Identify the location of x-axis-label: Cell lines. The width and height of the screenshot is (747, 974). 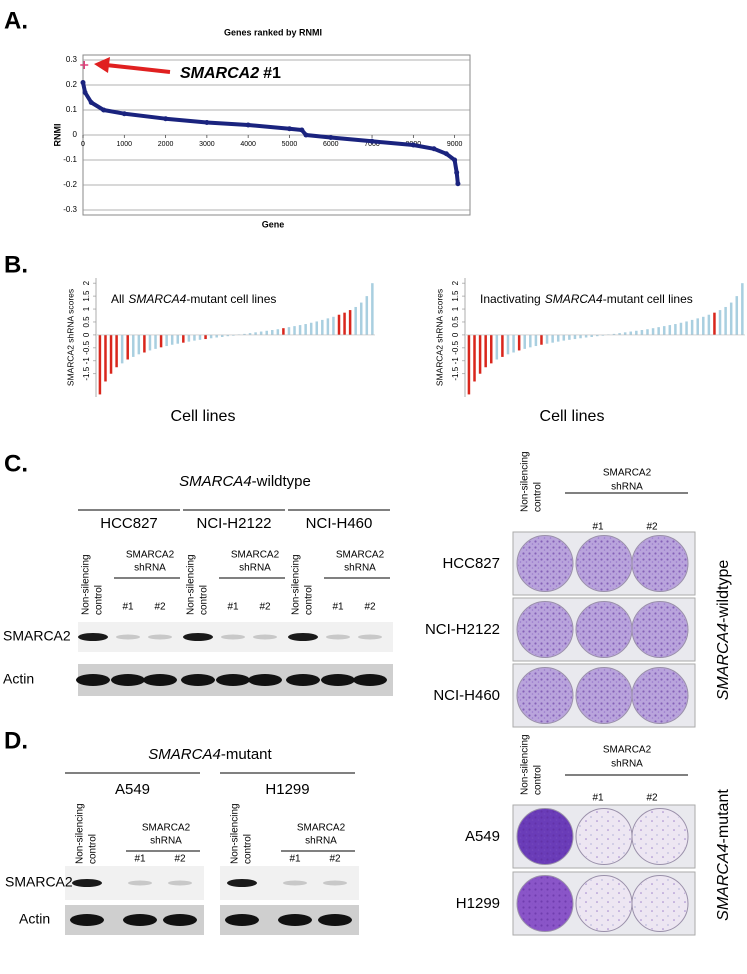
(203, 416).